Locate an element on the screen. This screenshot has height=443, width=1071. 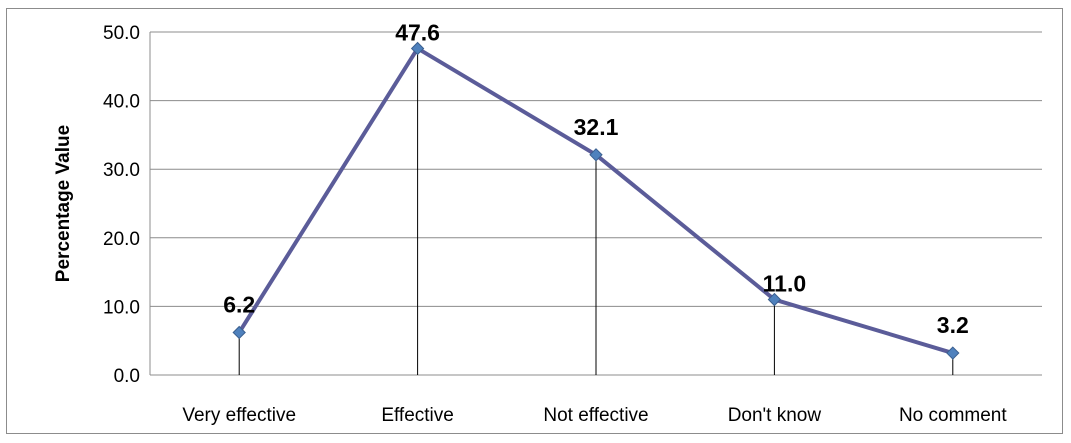
y-tick-label: 50.0 is located at coordinates (121, 33).